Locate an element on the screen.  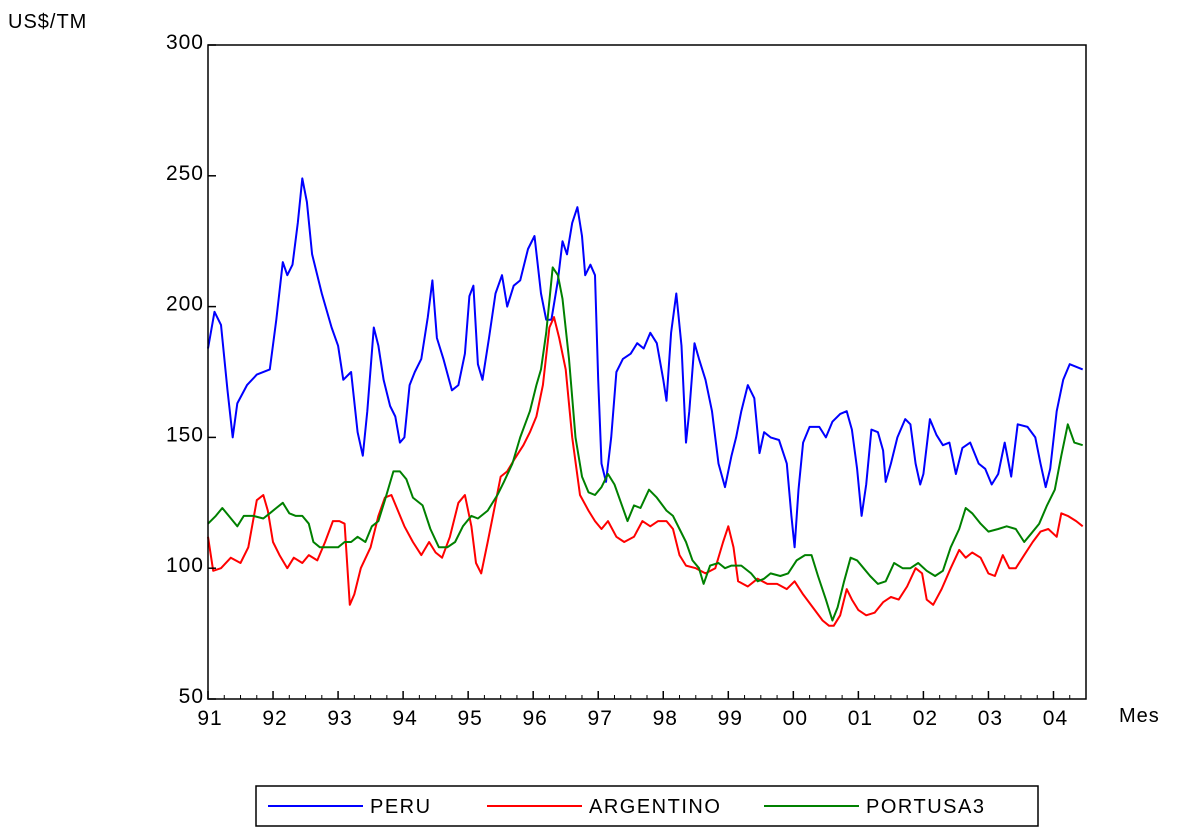
x-tick-label: 93 is located at coordinates (339, 718).